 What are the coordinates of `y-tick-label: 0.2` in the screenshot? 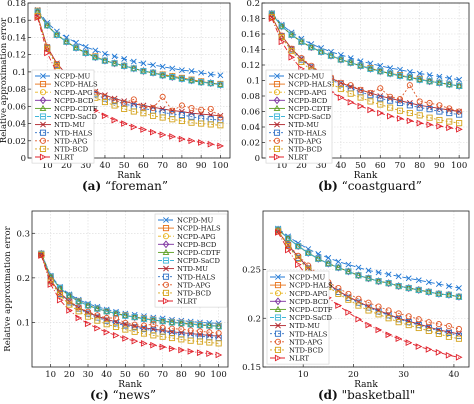 It's located at (253, 4).